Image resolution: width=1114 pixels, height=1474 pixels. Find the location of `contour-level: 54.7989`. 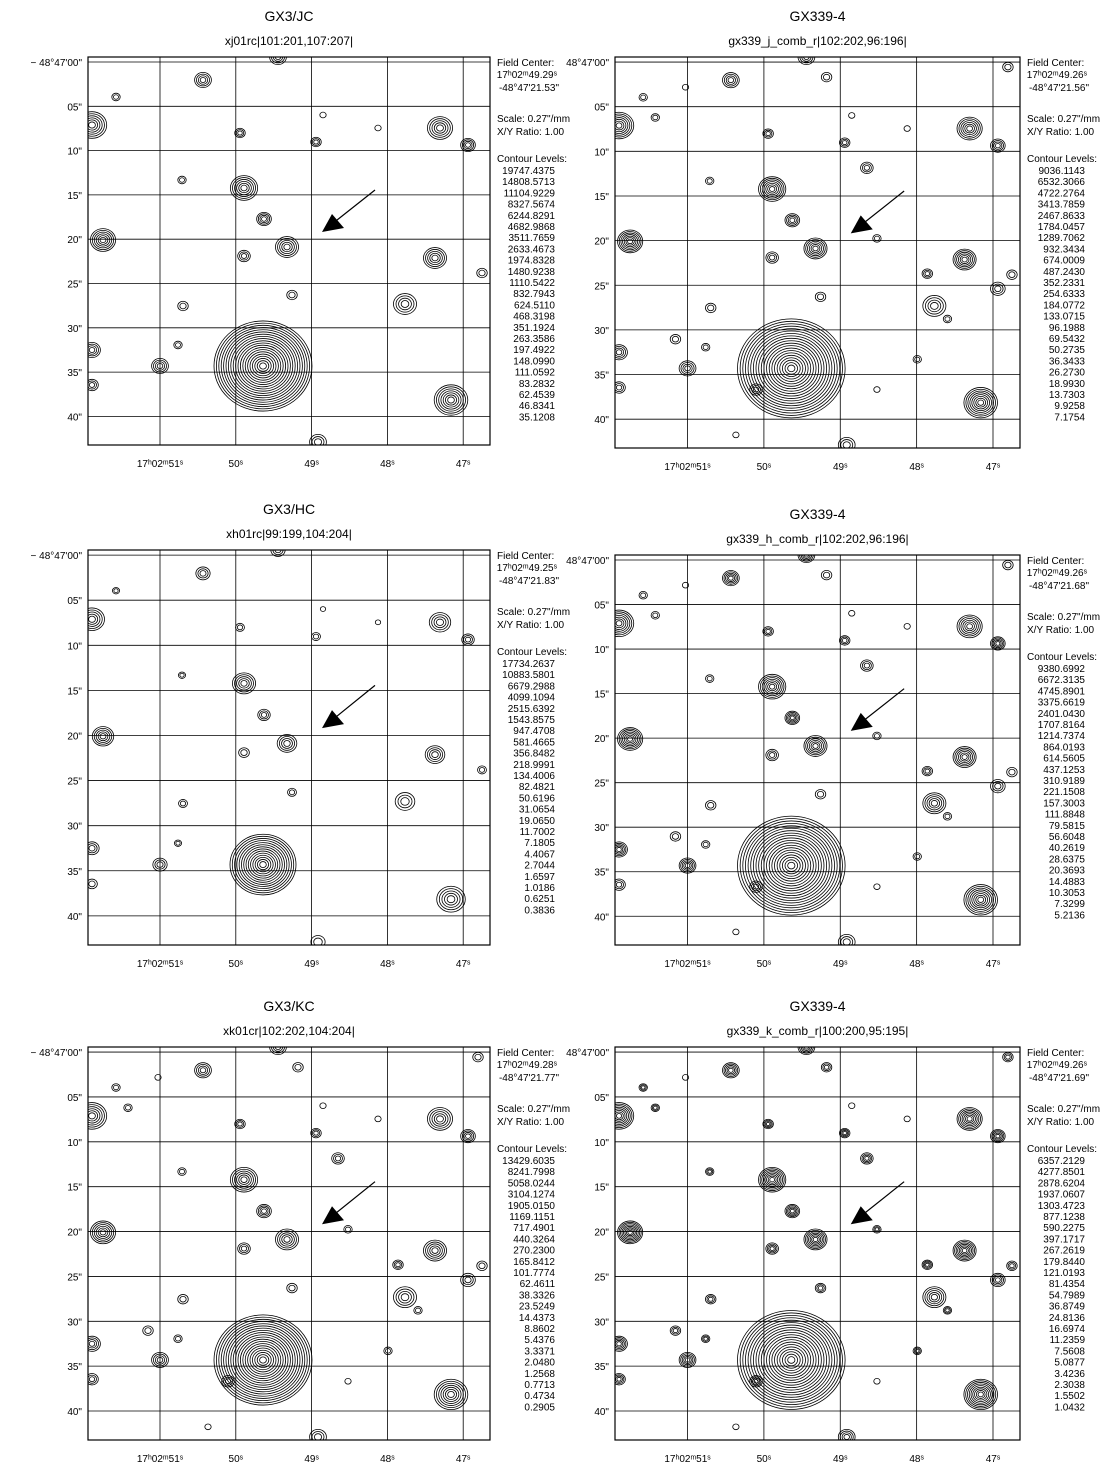

contour-level: 54.7989 is located at coordinates (1067, 1295).